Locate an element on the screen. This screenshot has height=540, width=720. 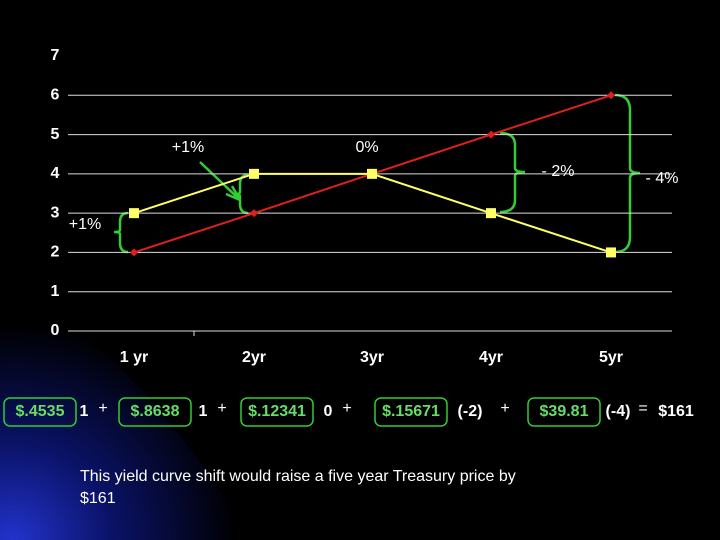
y-tick-label: 5 is located at coordinates (55, 134).